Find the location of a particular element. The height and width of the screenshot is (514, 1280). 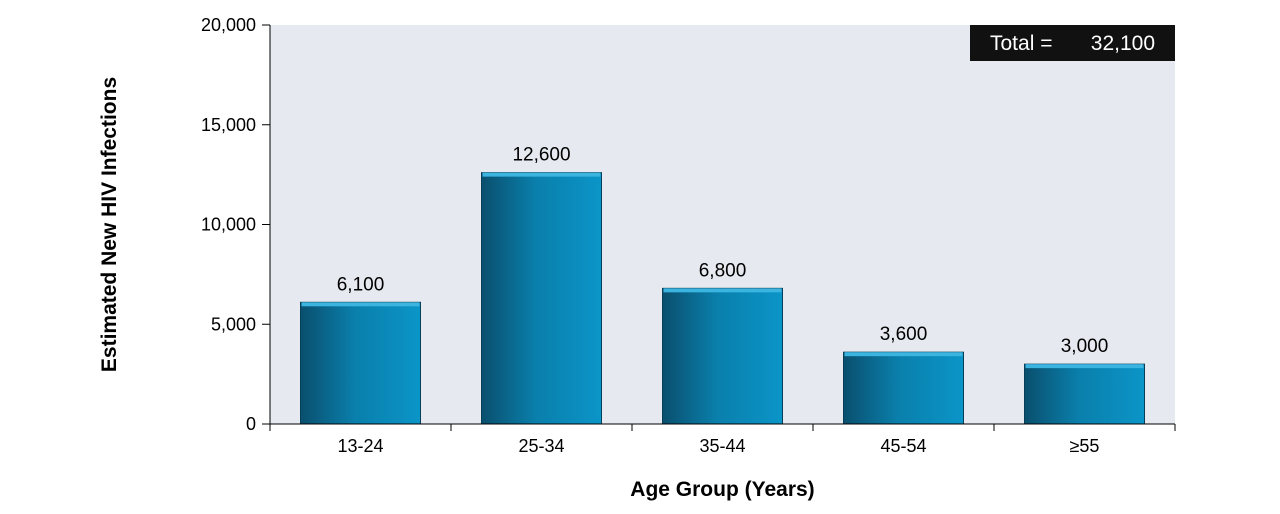

y-tick-label-2: 10,000 is located at coordinates (228, 225).